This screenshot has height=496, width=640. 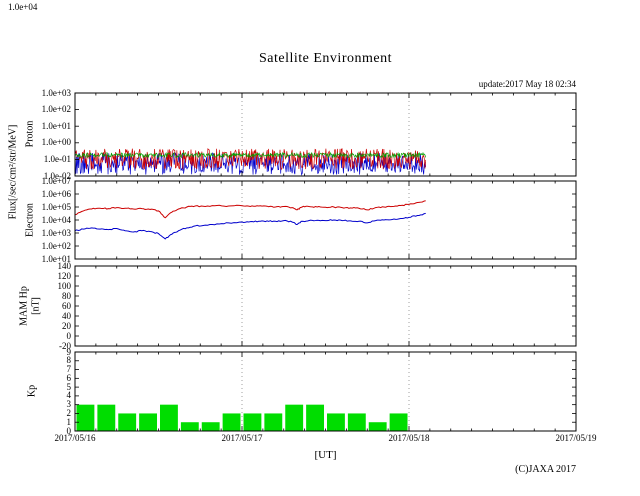 What do you see at coordinates (250, 155) in the screenshot?
I see `proton-green-trace` at bounding box center [250, 155].